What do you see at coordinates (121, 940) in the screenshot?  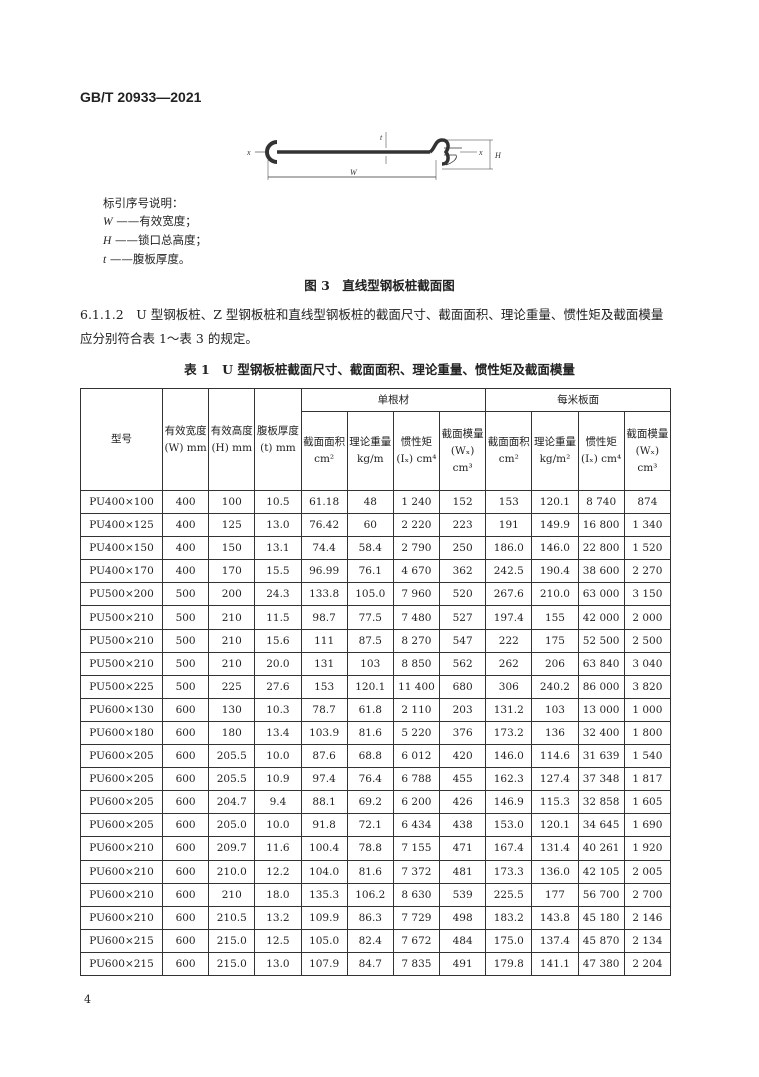 I see `model-cell: PU600×215` at bounding box center [121, 940].